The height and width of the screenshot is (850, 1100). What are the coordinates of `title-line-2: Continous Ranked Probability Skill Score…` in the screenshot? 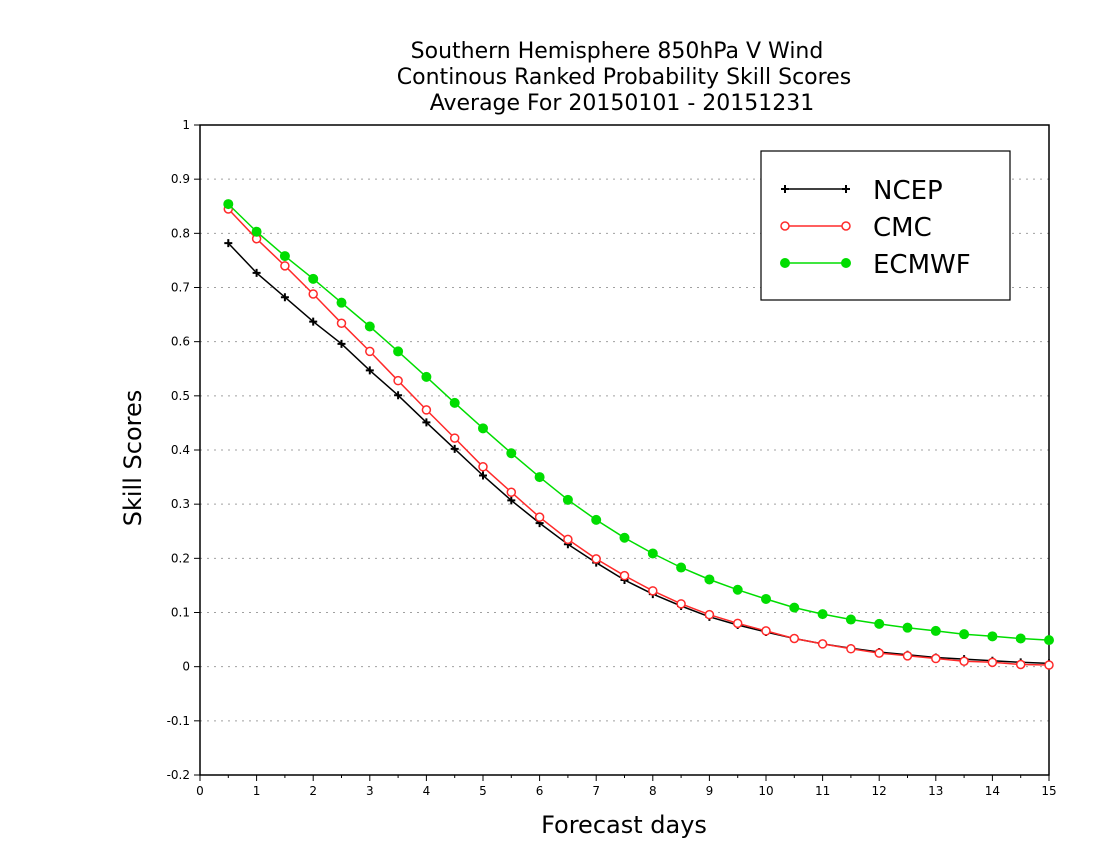 It's located at (624, 77).